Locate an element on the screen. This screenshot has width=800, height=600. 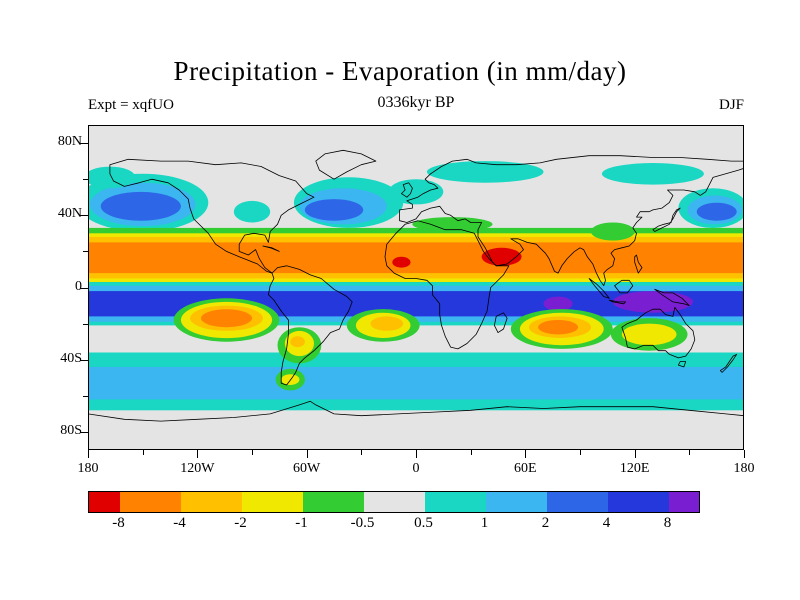
coastline-greenland is located at coordinates (346, 164).